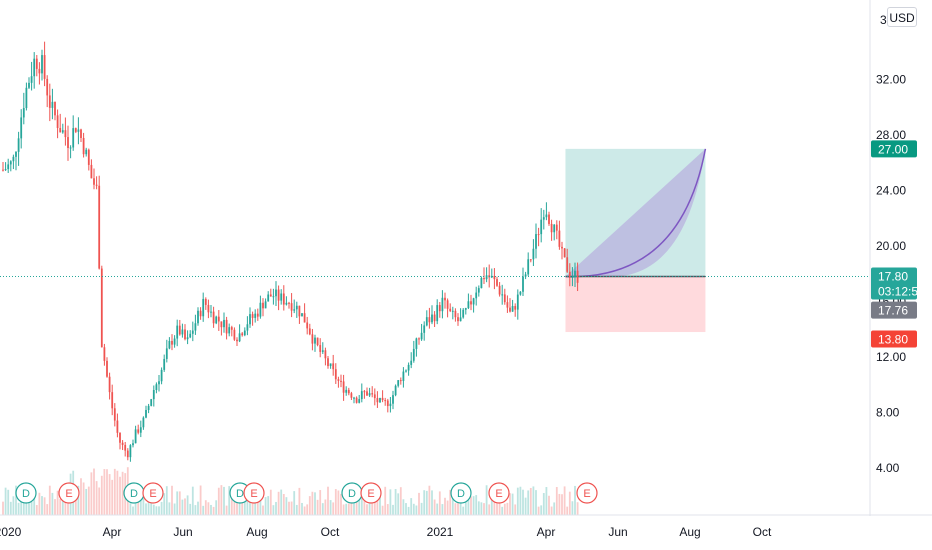 The width and height of the screenshot is (932, 550). I want to click on x-tick-label: Apr, so click(112, 532).